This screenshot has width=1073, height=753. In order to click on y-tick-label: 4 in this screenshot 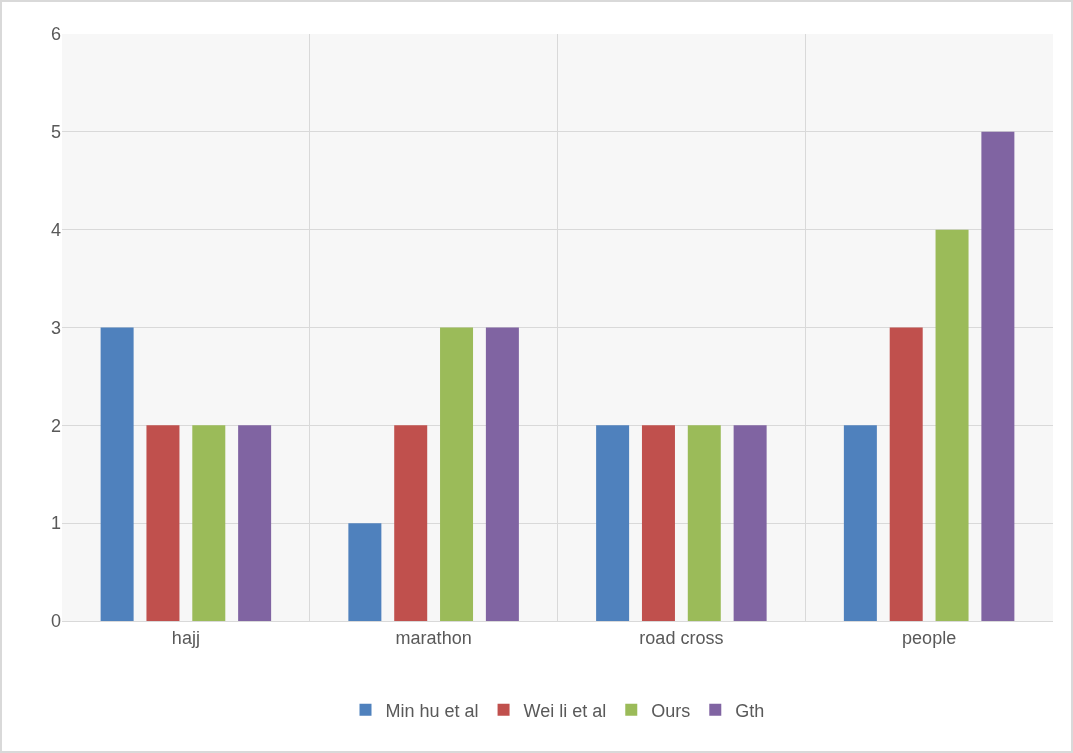, I will do `click(55, 229)`.